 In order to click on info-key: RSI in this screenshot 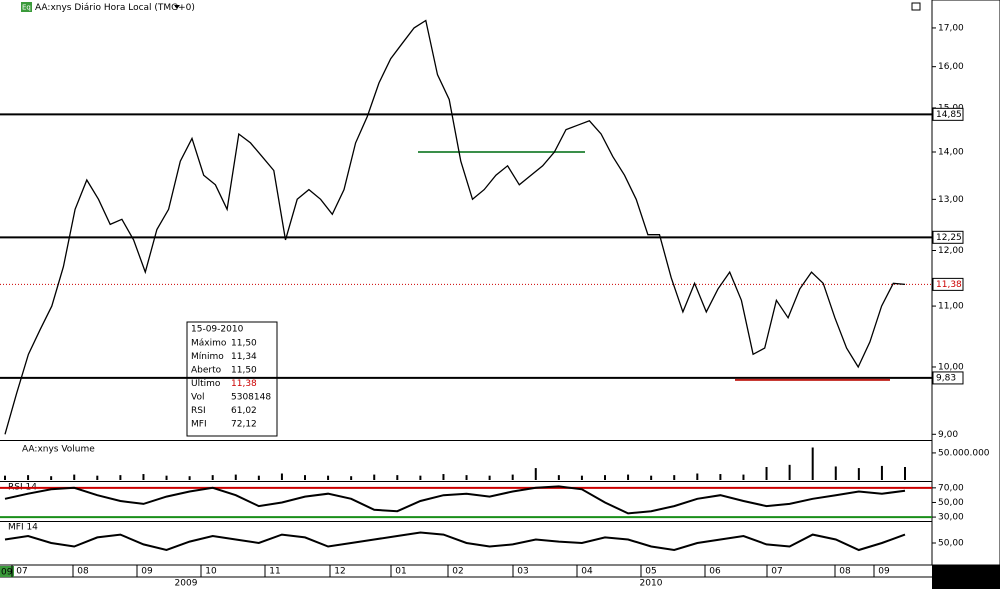, I will do `click(198, 411)`.